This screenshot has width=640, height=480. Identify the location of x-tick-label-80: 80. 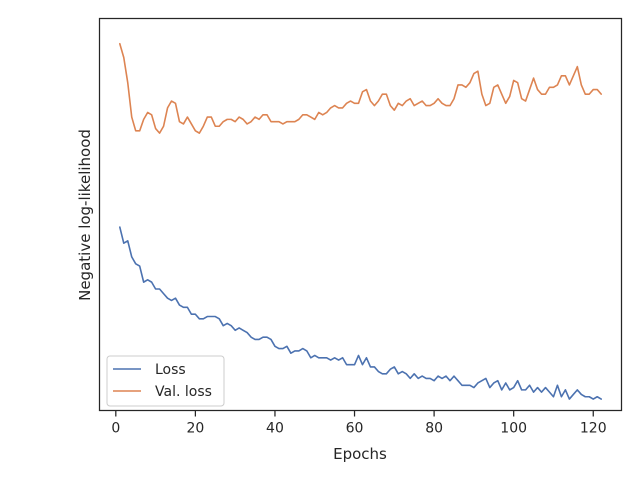
(434, 429).